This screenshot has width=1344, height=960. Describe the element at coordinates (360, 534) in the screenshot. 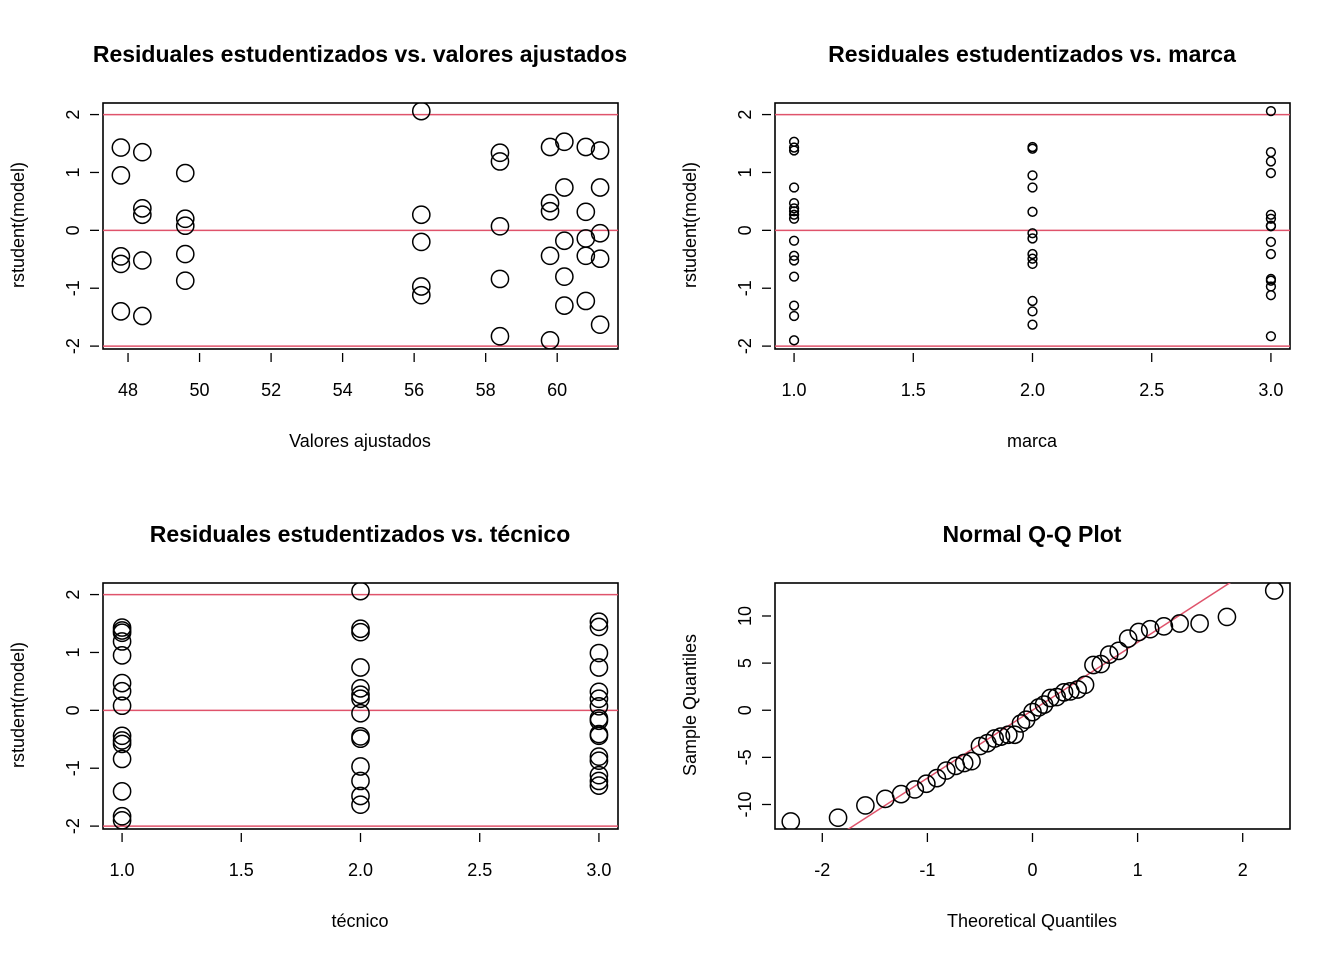

I see `chart-title: Residuales estudentizados vs. técnico` at that location.